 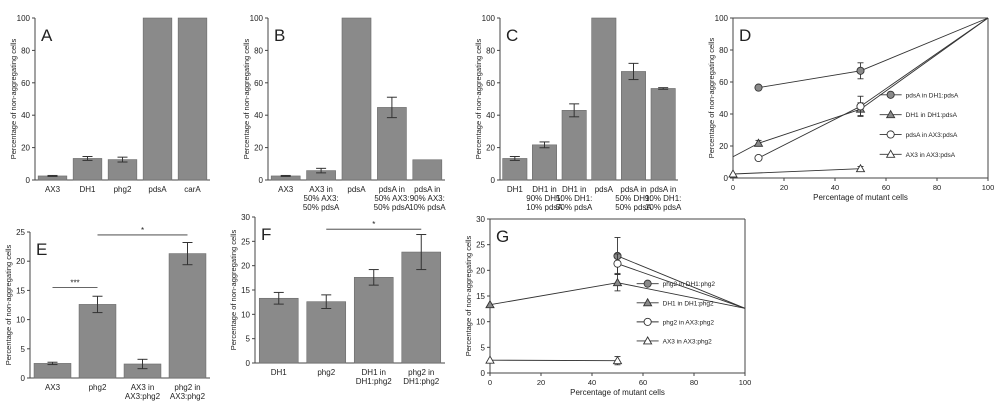 What do you see at coordinates (932, 95) in the screenshot?
I see `legend-label: pdsA in DH1:pdsA` at bounding box center [932, 95].